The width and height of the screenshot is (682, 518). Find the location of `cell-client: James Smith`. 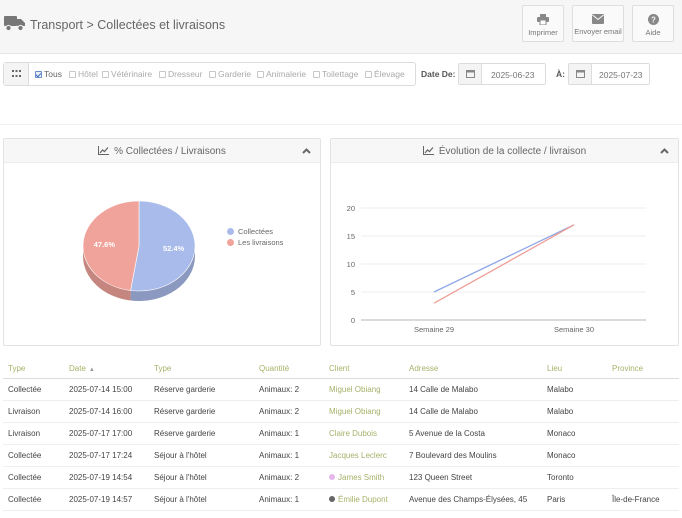

cell-client: James Smith is located at coordinates (364, 477).